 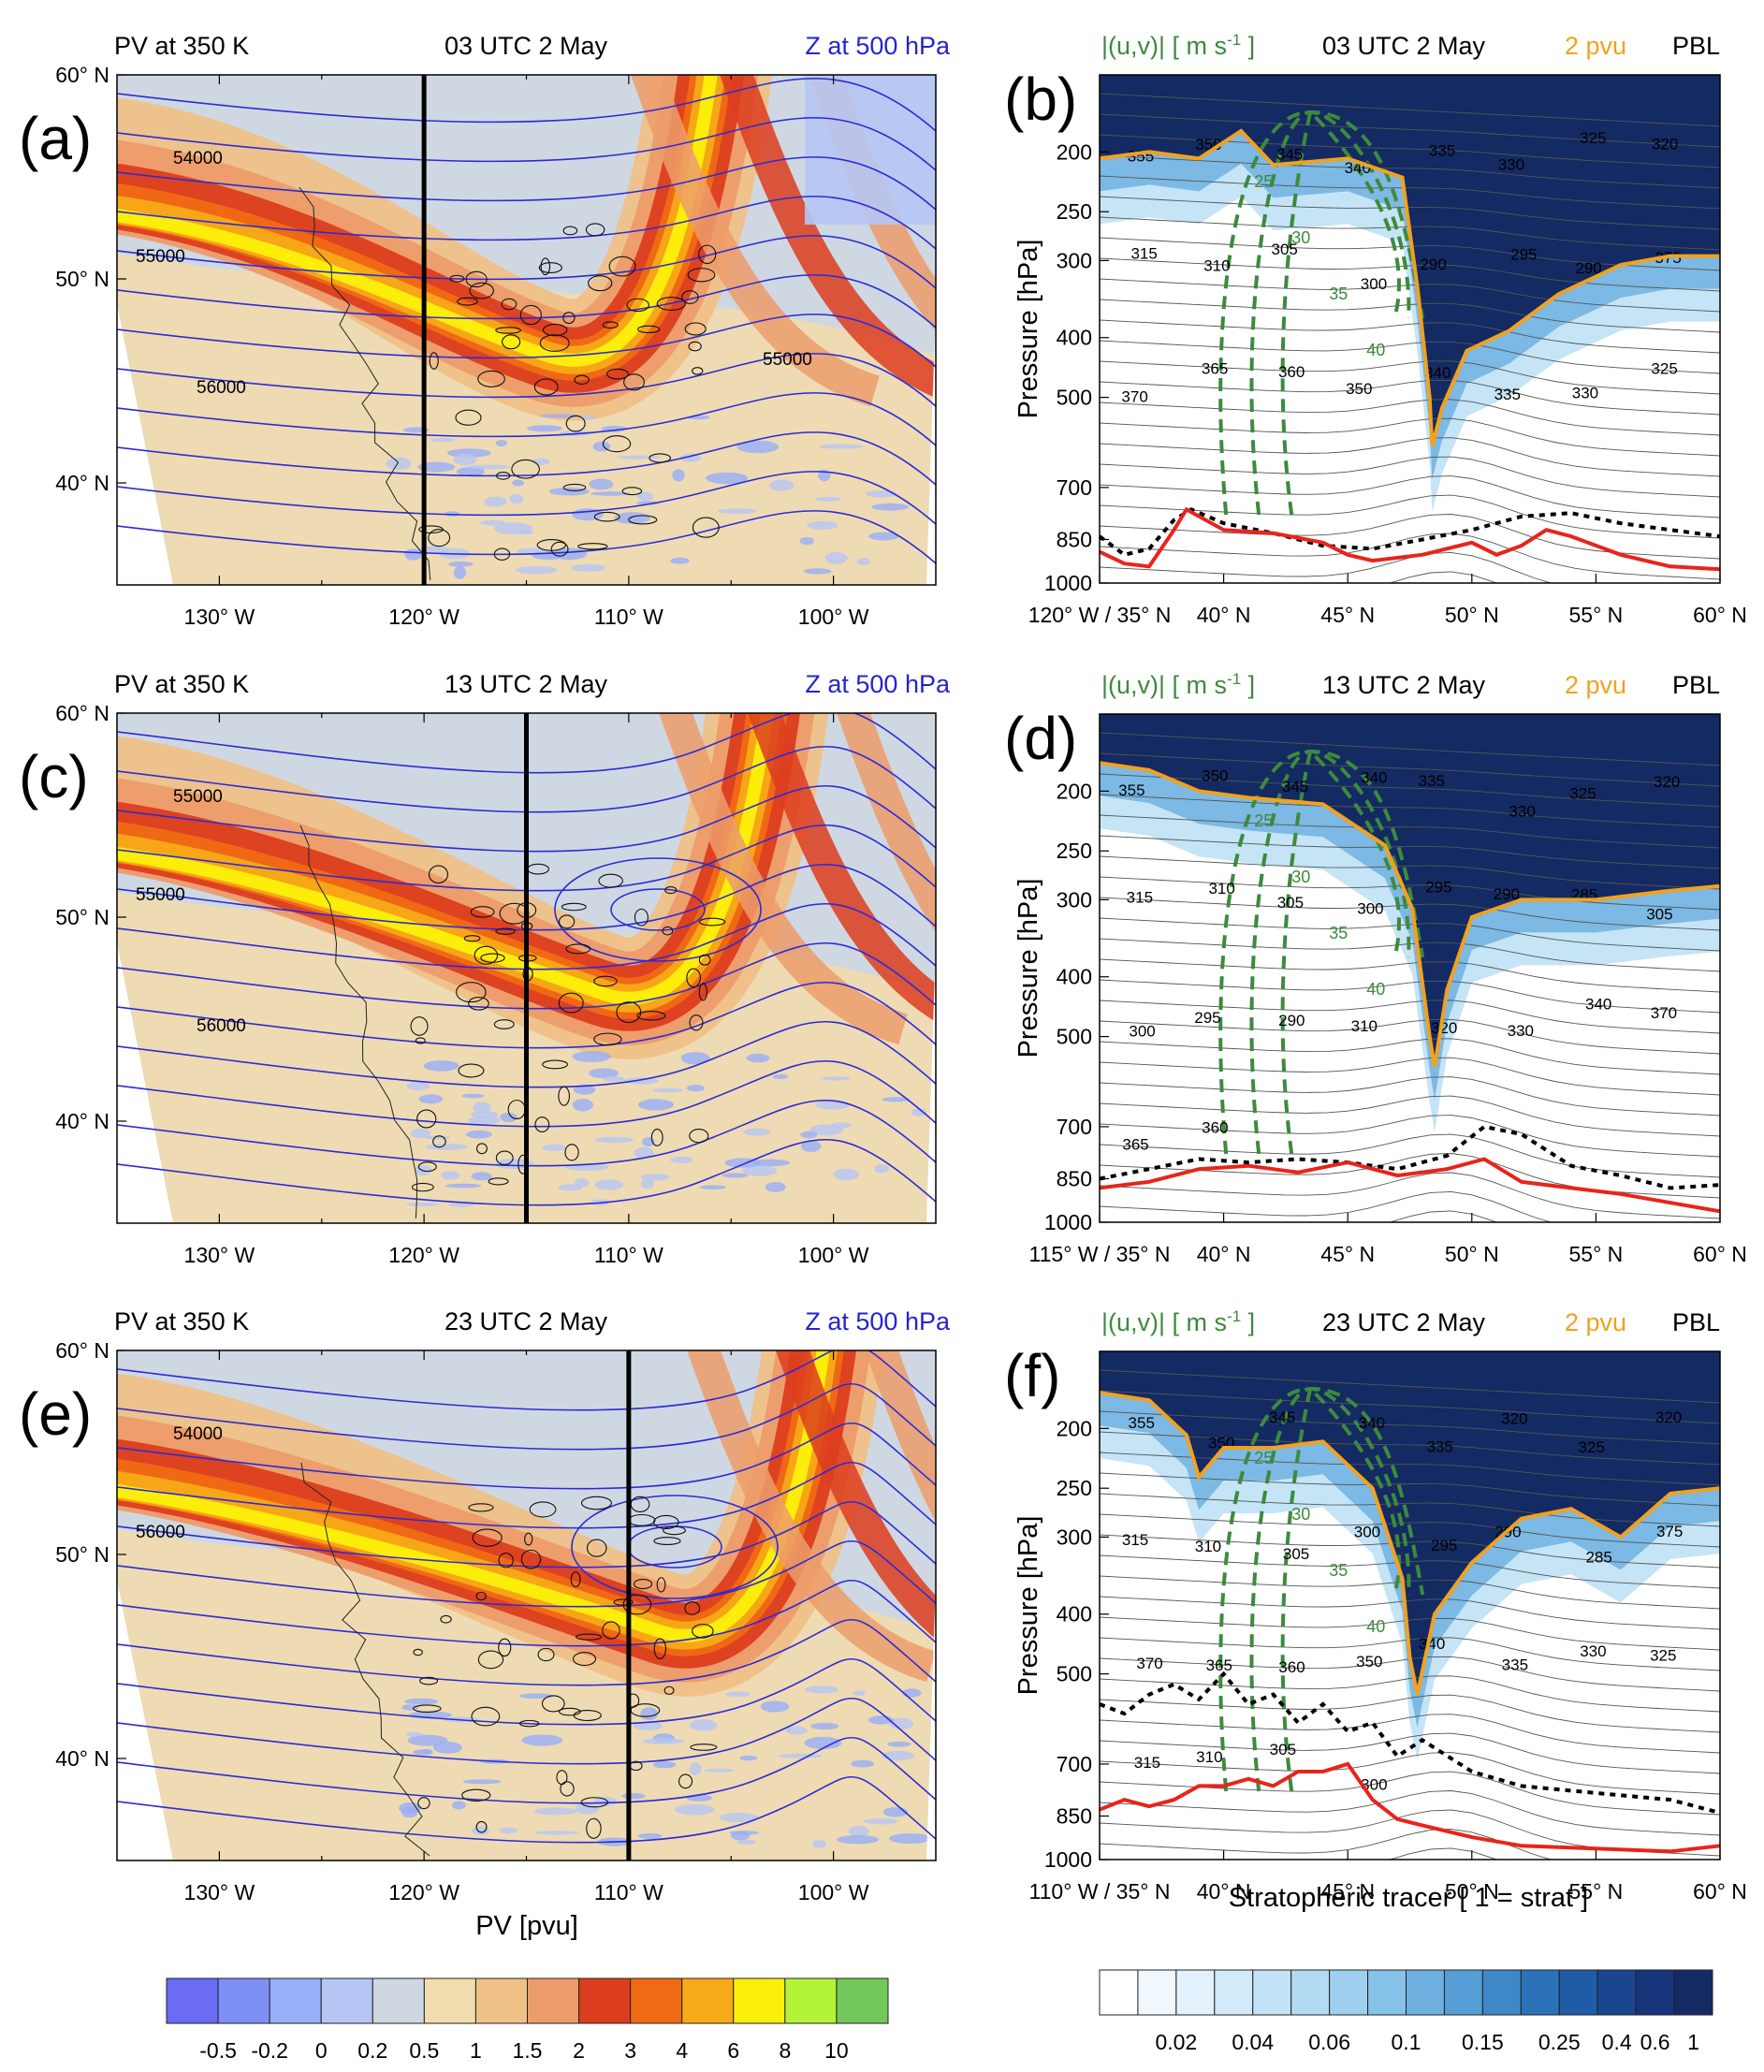 What do you see at coordinates (181, 46) in the screenshot?
I see `map-title-left: PV at 350 K` at bounding box center [181, 46].